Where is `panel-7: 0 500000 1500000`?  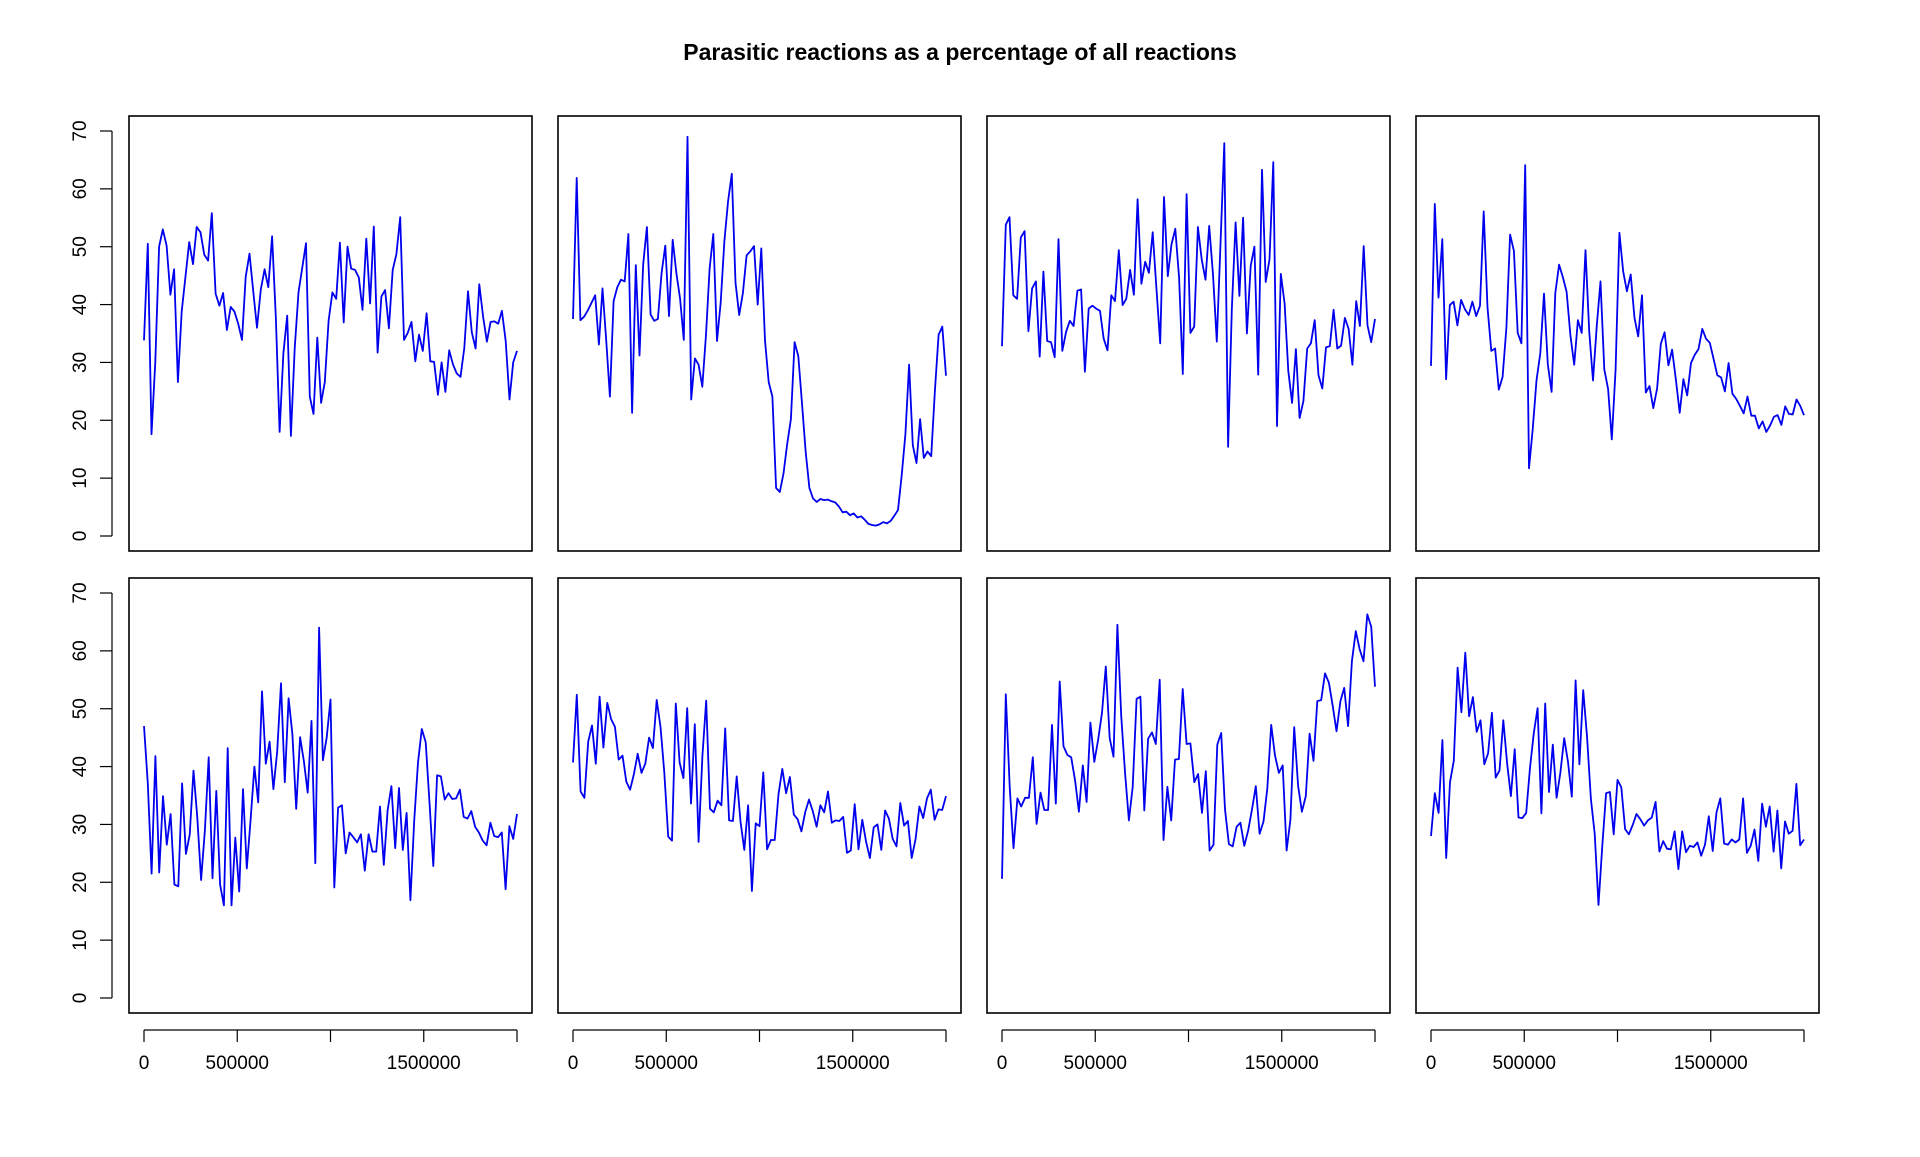 panel-7: 0 500000 1500000 is located at coordinates (1188, 825).